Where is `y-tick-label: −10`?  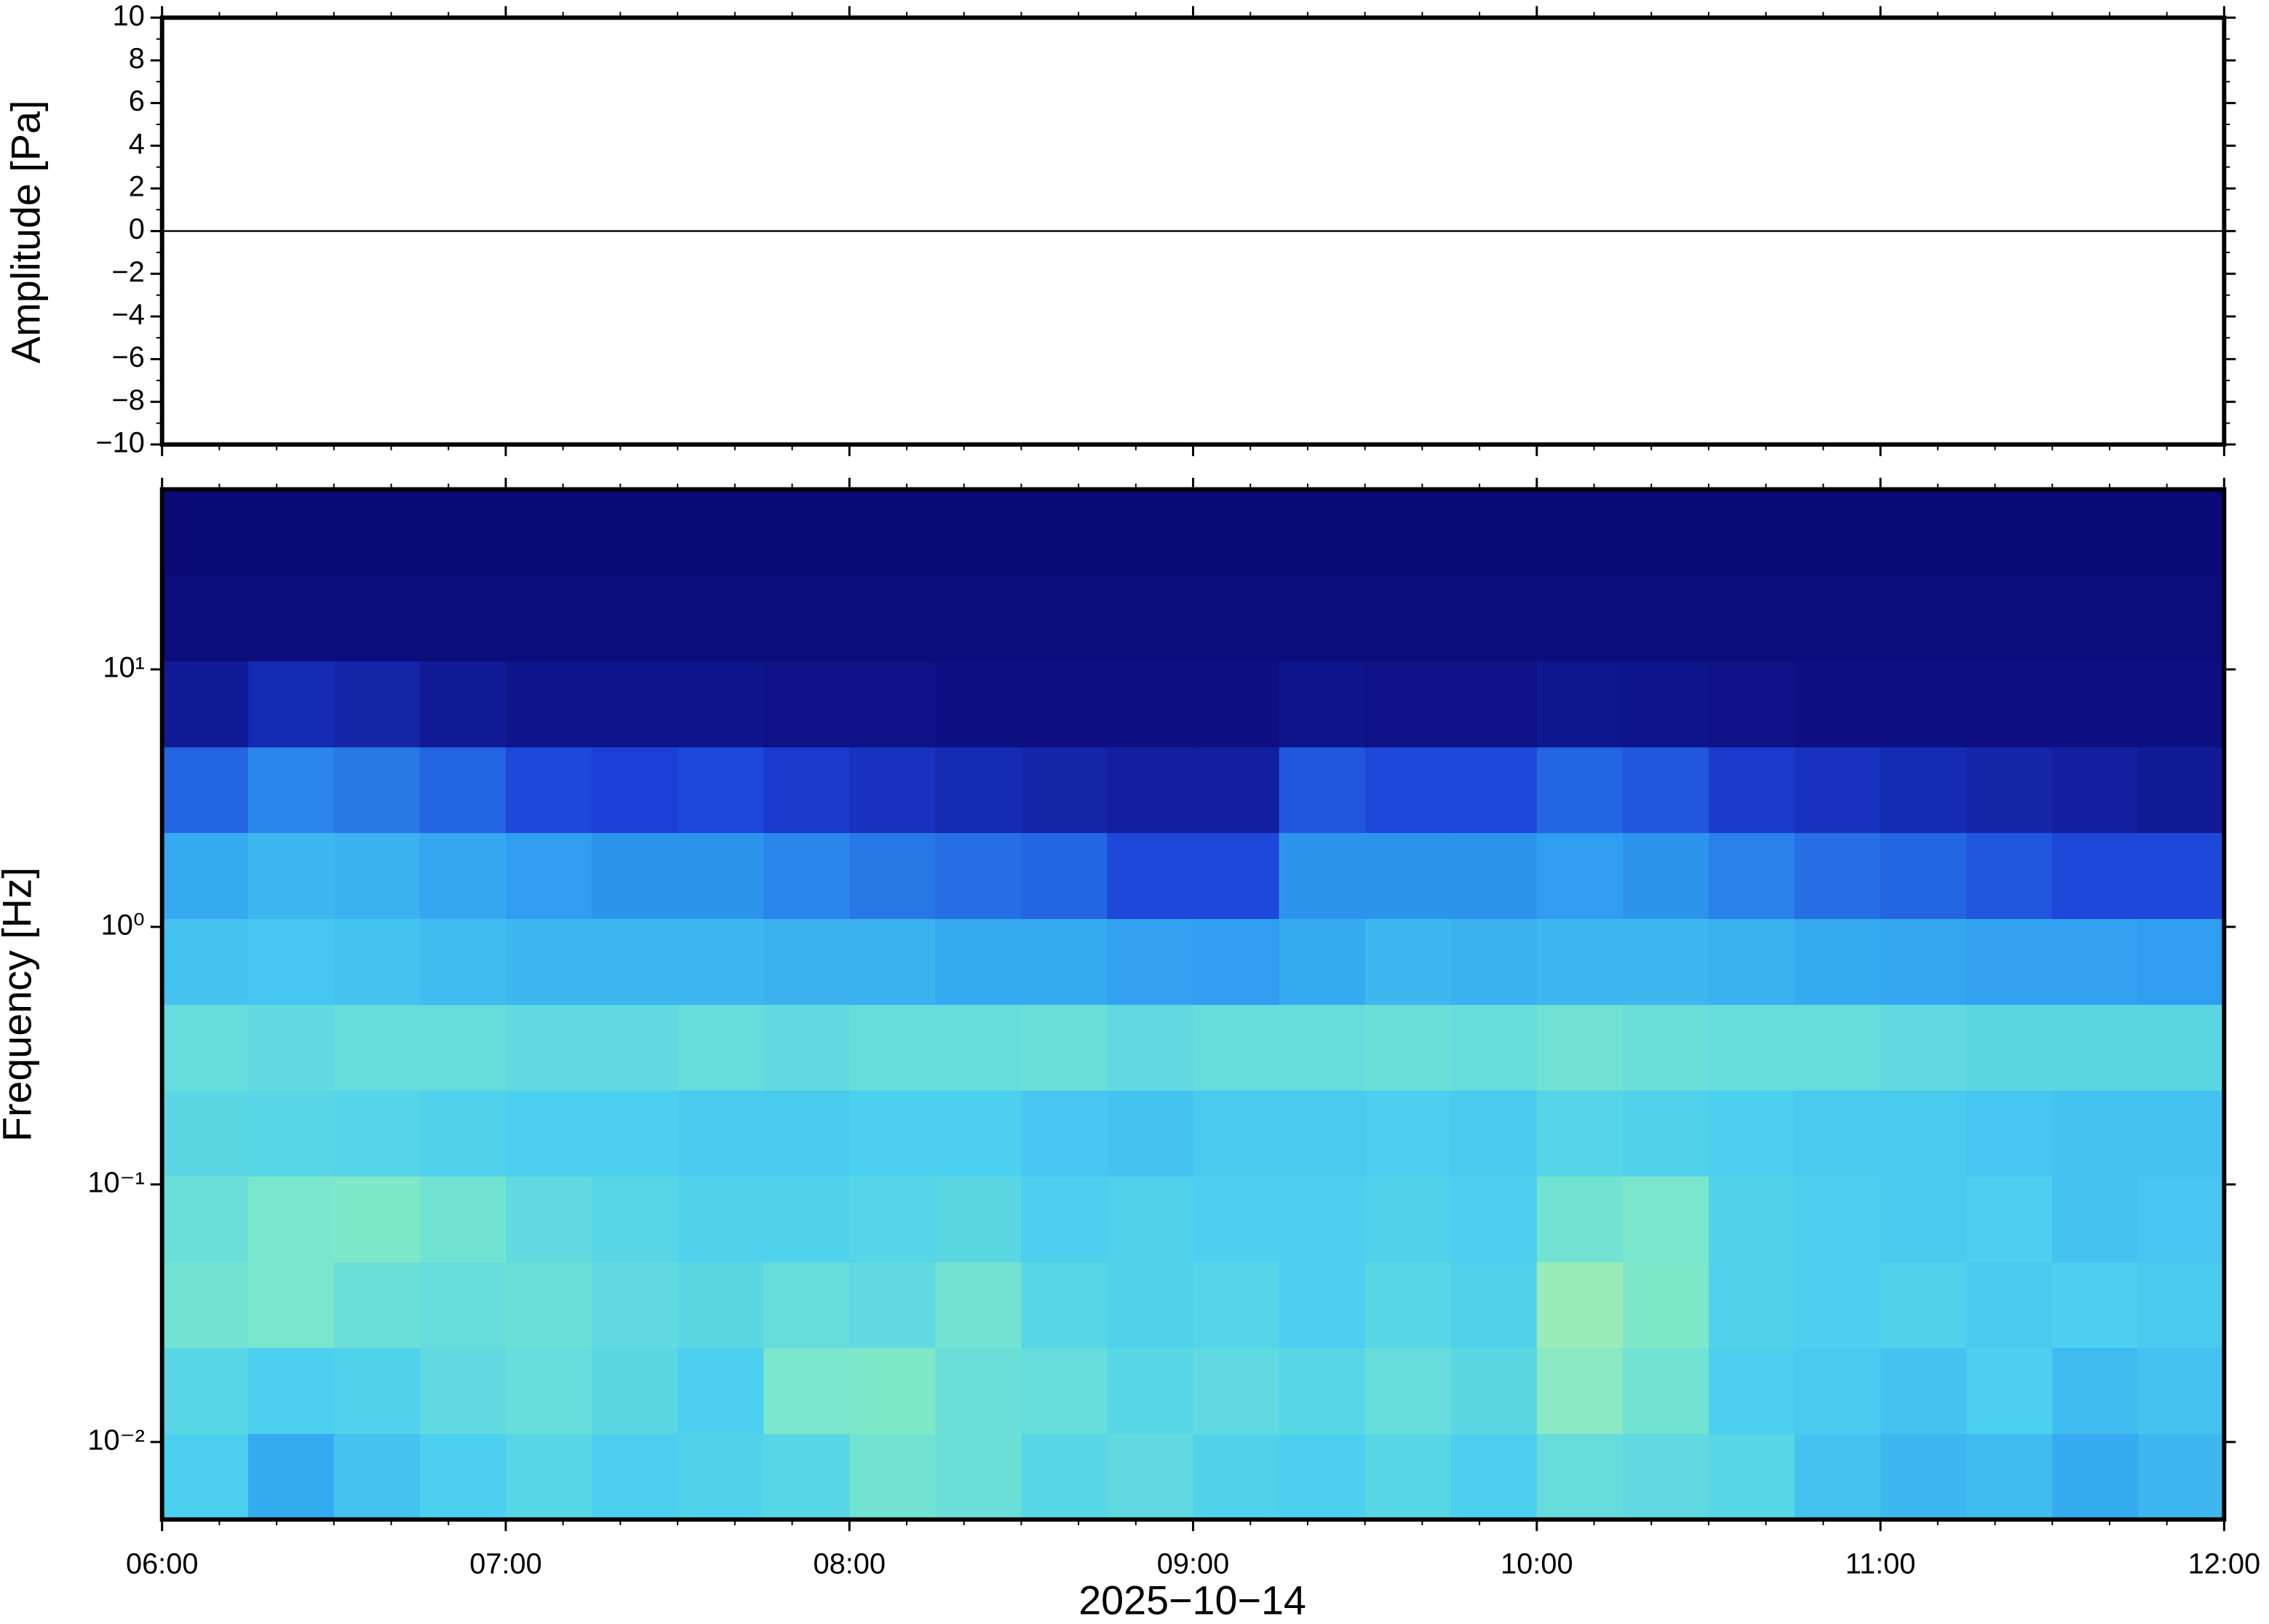
y-tick-label: −10 is located at coordinates (119, 442).